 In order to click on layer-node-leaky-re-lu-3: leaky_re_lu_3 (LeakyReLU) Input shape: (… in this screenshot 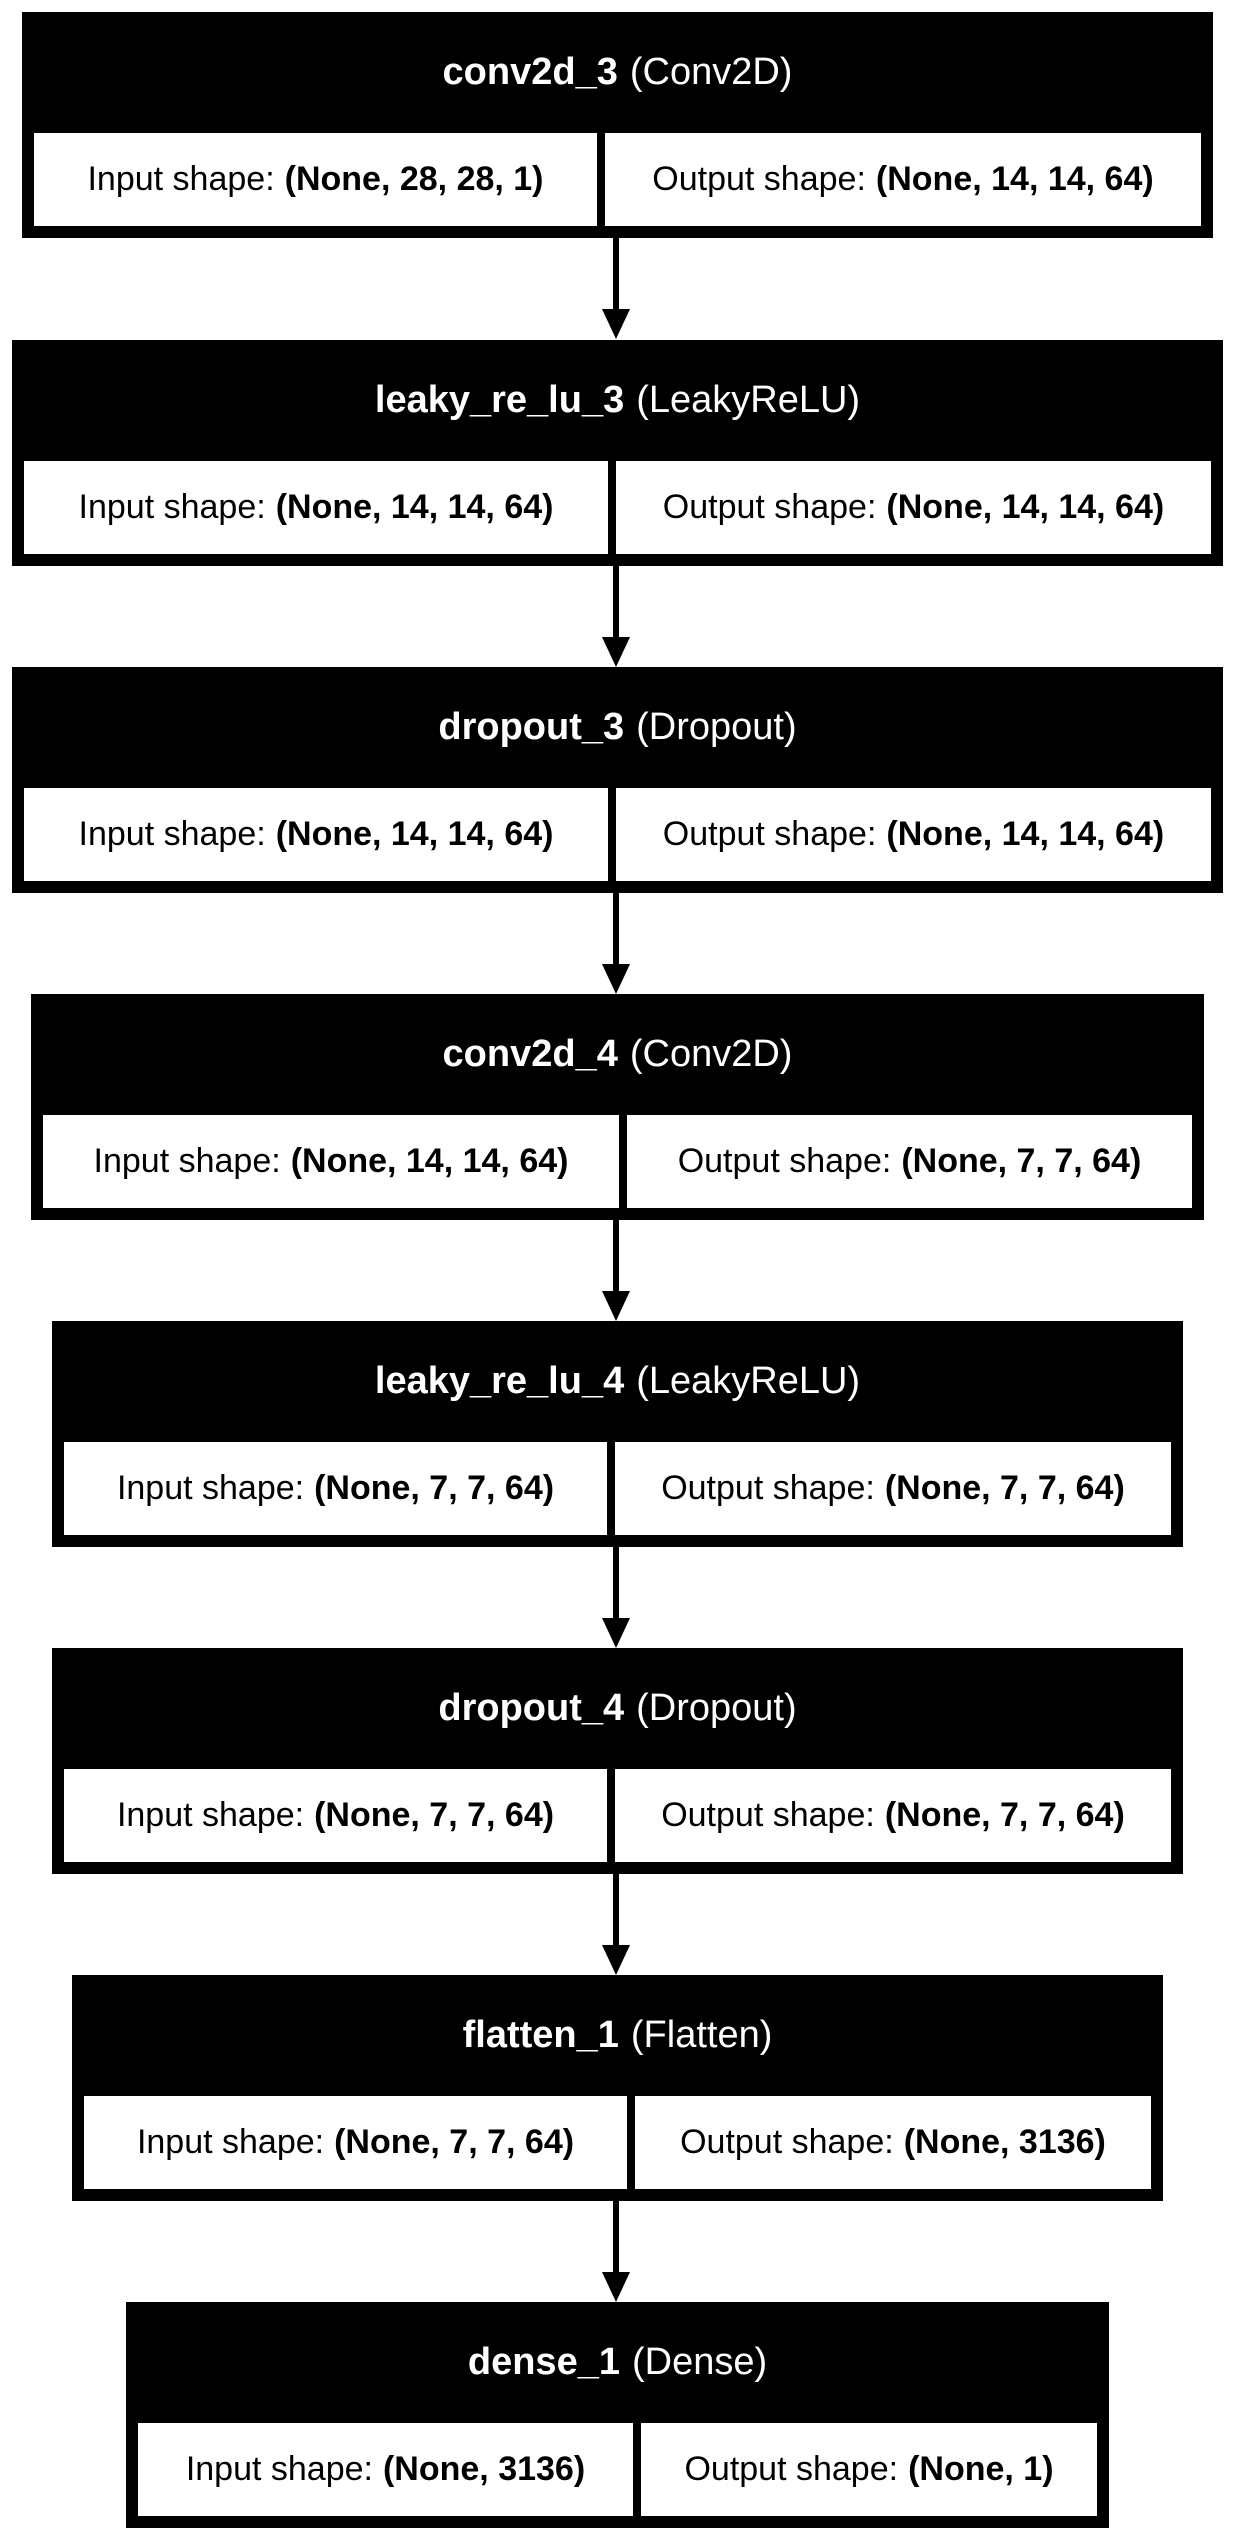, I will do `click(617, 453)`.